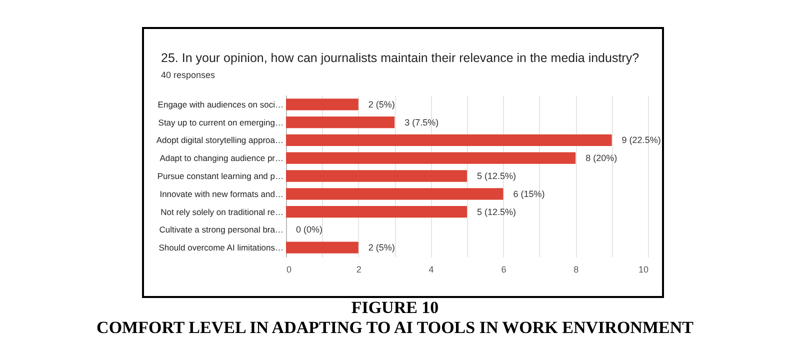 This screenshot has height=359, width=790. What do you see at coordinates (395, 308) in the screenshot?
I see `caption: FIGURE 10` at bounding box center [395, 308].